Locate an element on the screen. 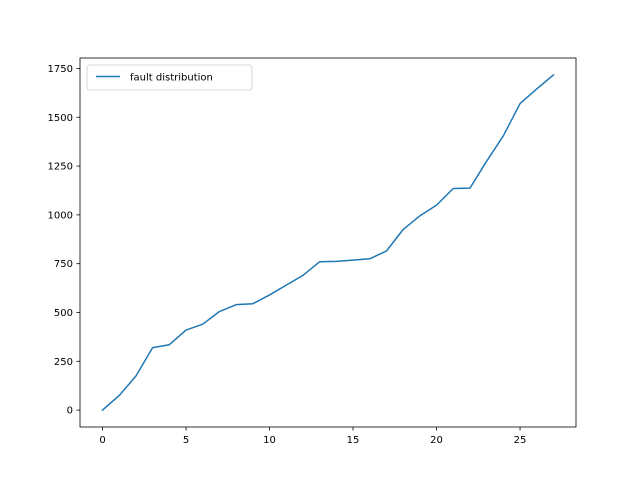  legend: fault distribution is located at coordinates (169, 77).